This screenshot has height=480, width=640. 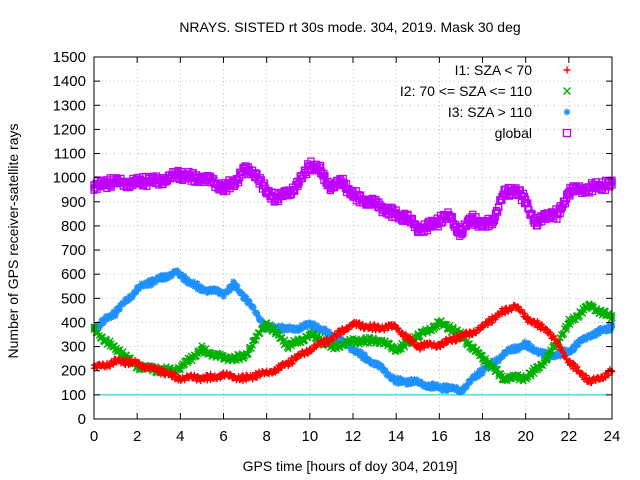 I want to click on x-tick-label: 10, so click(x=309, y=436).